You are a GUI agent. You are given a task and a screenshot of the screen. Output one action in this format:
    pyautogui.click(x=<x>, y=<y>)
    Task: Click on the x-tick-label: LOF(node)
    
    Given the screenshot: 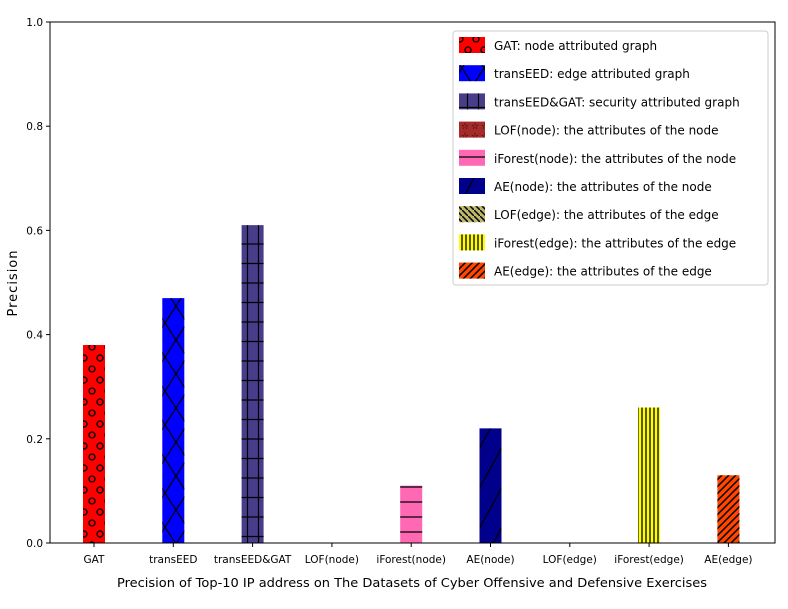 What is the action you would take?
    pyautogui.click(x=332, y=560)
    